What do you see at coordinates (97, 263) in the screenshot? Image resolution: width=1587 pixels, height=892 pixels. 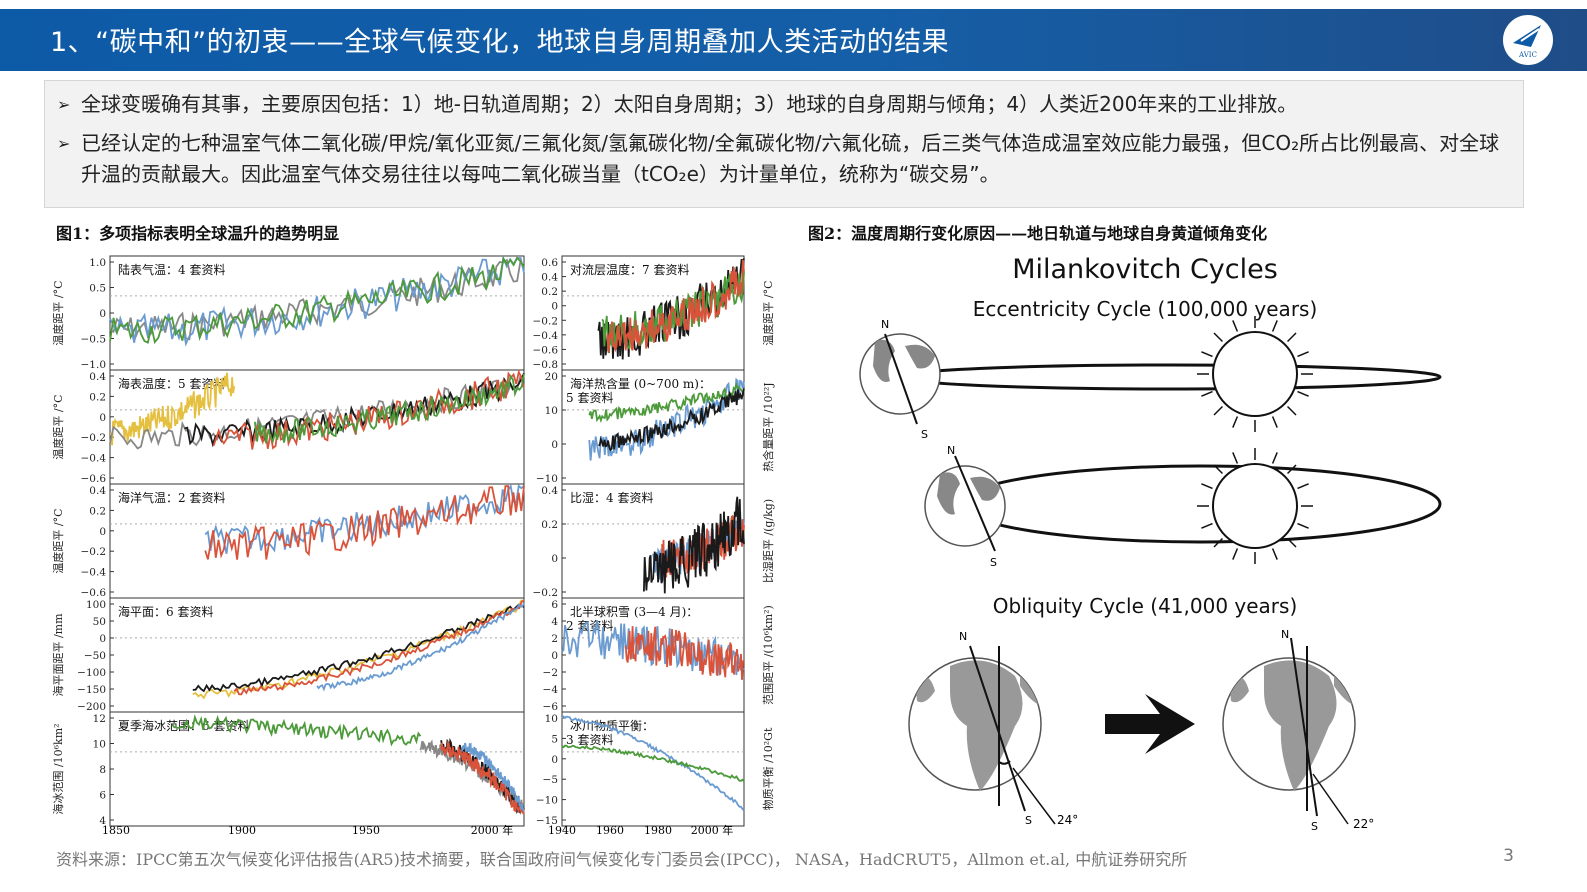 I see `y-tick-label: 1.0` at bounding box center [97, 263].